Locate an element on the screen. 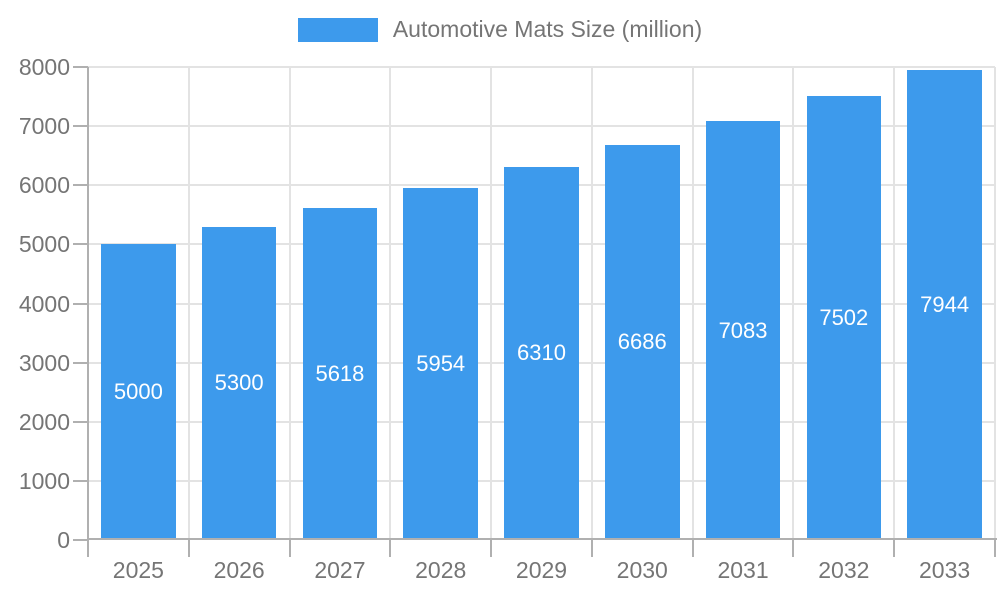 The height and width of the screenshot is (600, 1000). bar-value-label: 5000 is located at coordinates (138, 392).